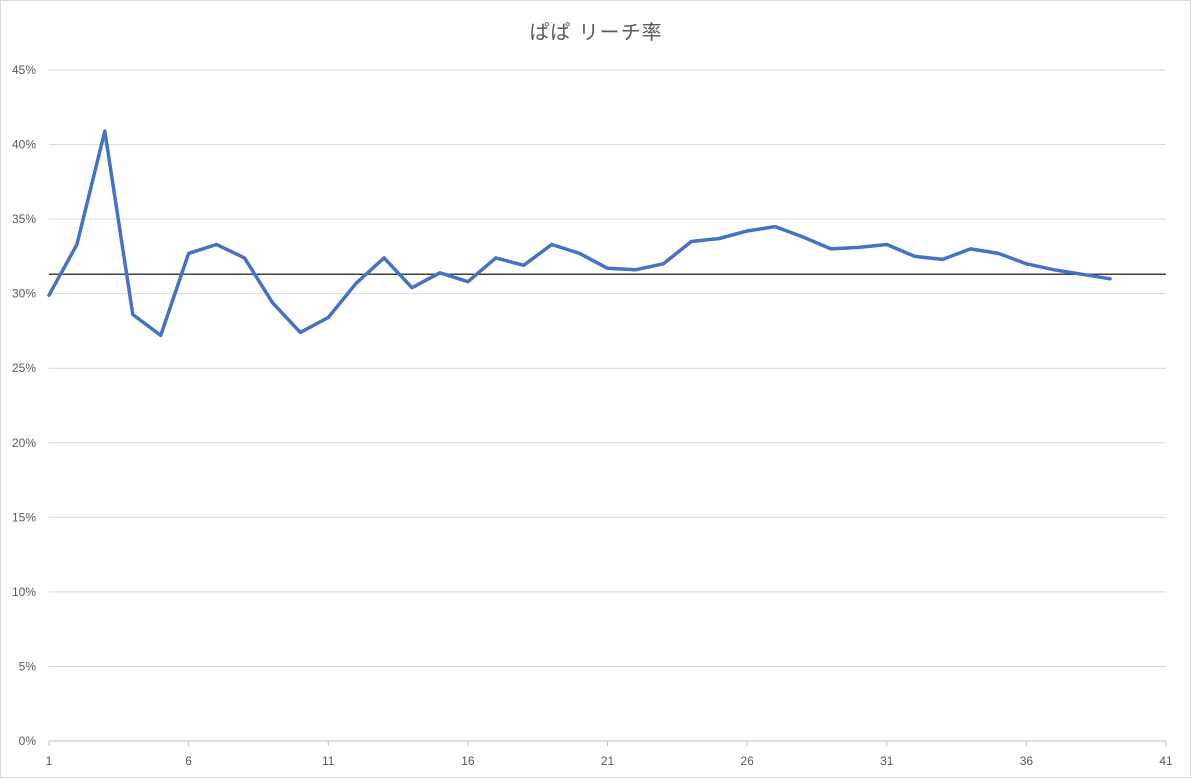  I want to click on x-tick-label: 1, so click(49, 761).